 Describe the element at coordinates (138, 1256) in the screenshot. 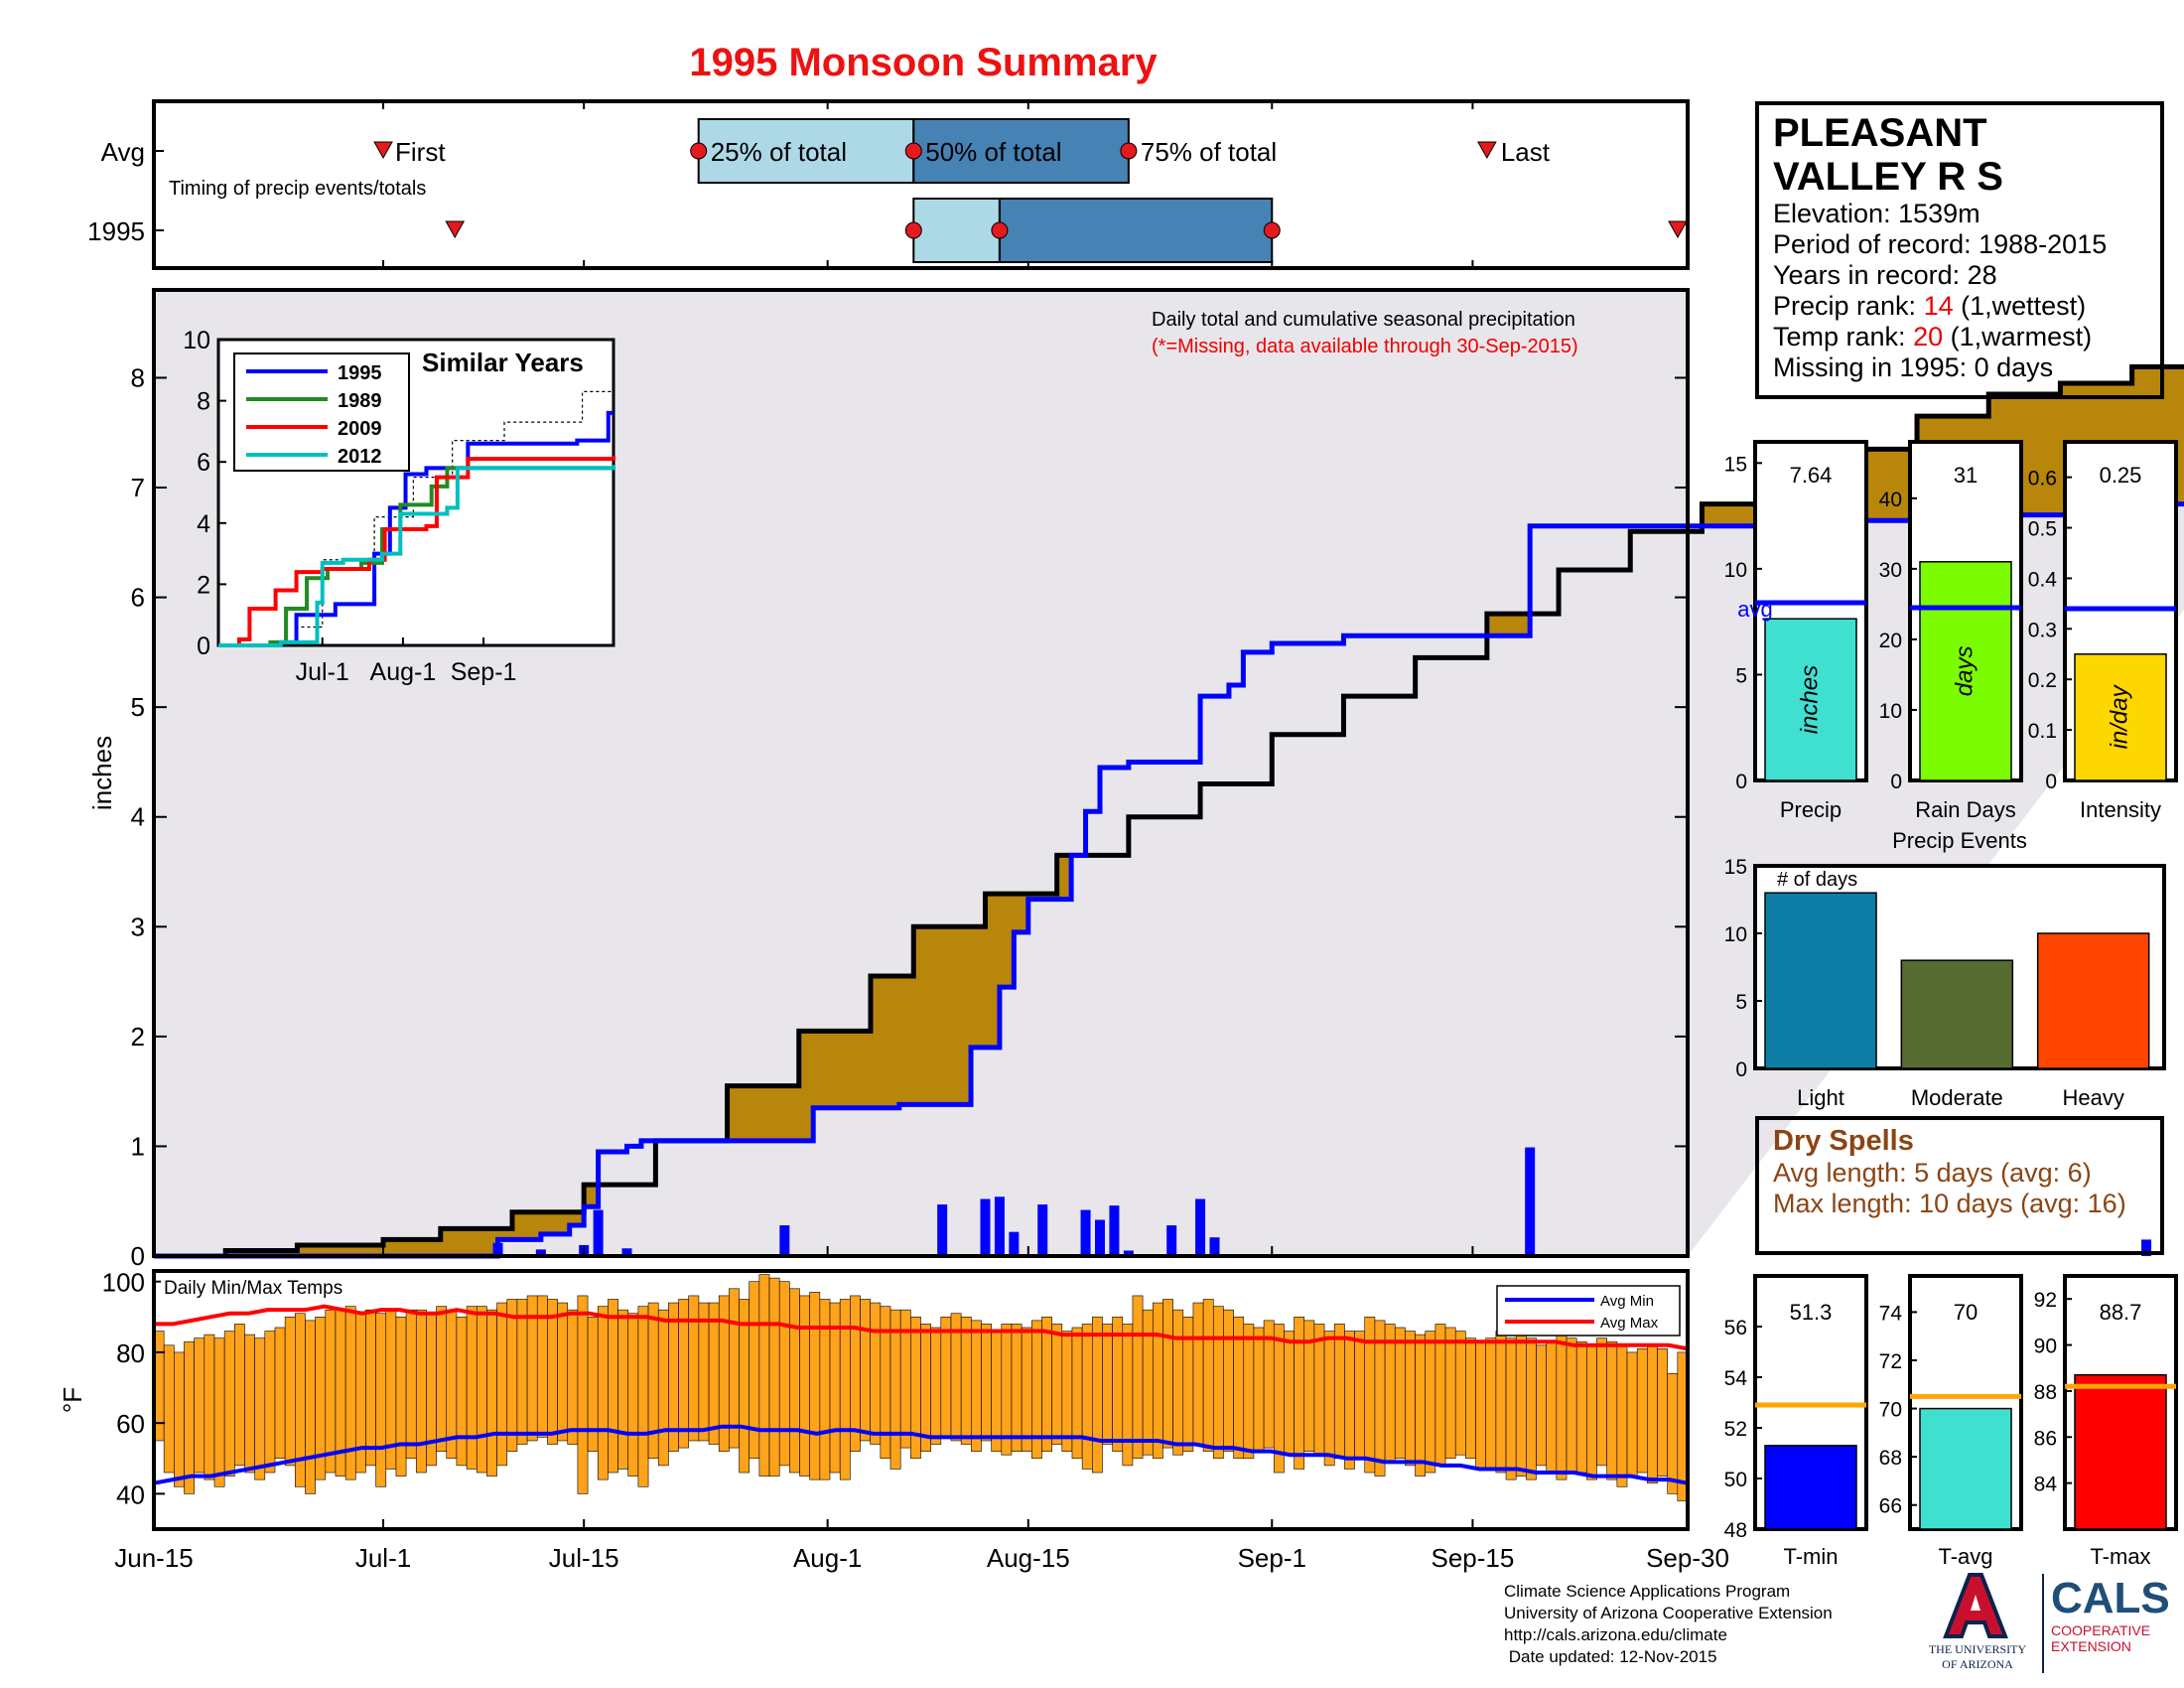

I see `main-ytick-label: 0` at that location.